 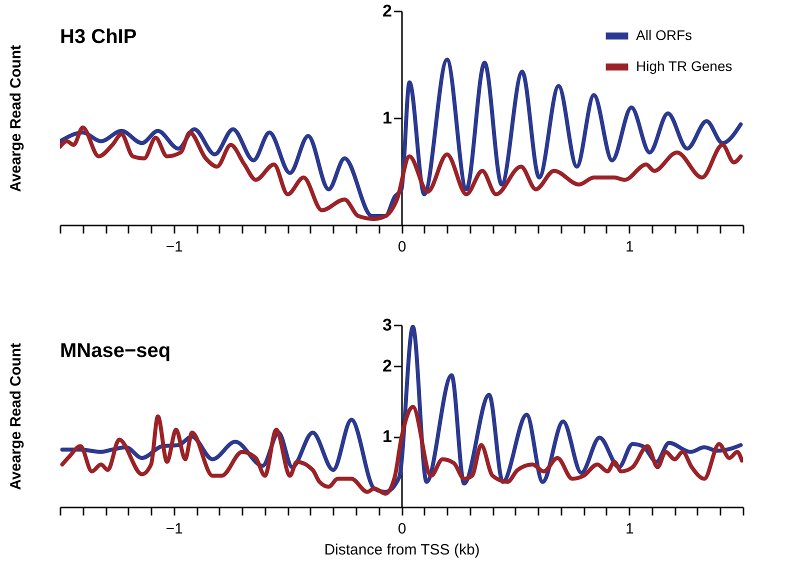 What do you see at coordinates (402, 550) in the screenshot?
I see `x-axis-title: Distance from TSS (kb)` at bounding box center [402, 550].